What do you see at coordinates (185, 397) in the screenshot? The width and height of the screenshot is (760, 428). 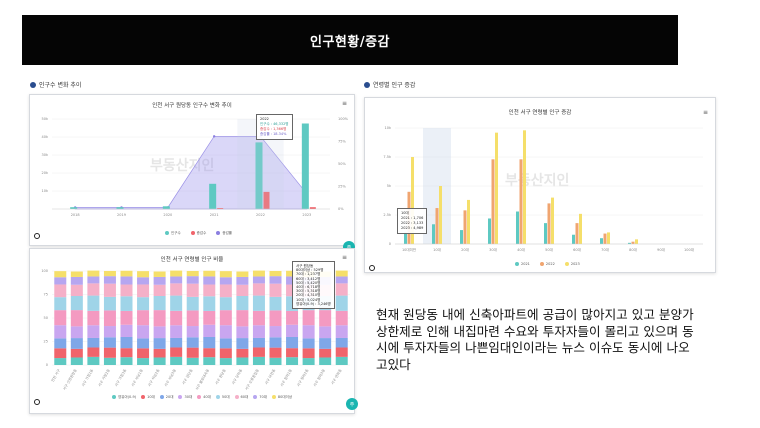 I see `legend-item: 30대` at bounding box center [185, 397].